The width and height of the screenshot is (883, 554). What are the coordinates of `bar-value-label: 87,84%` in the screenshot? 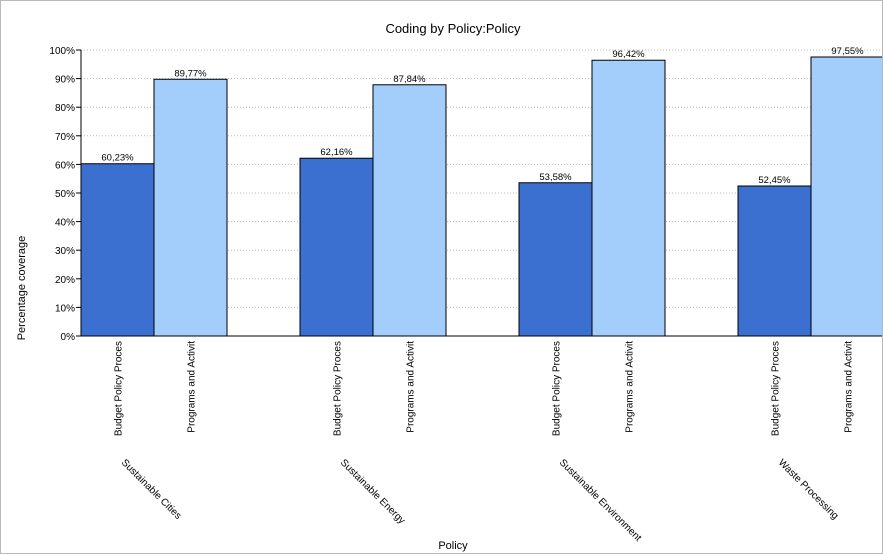 It's located at (409, 79).